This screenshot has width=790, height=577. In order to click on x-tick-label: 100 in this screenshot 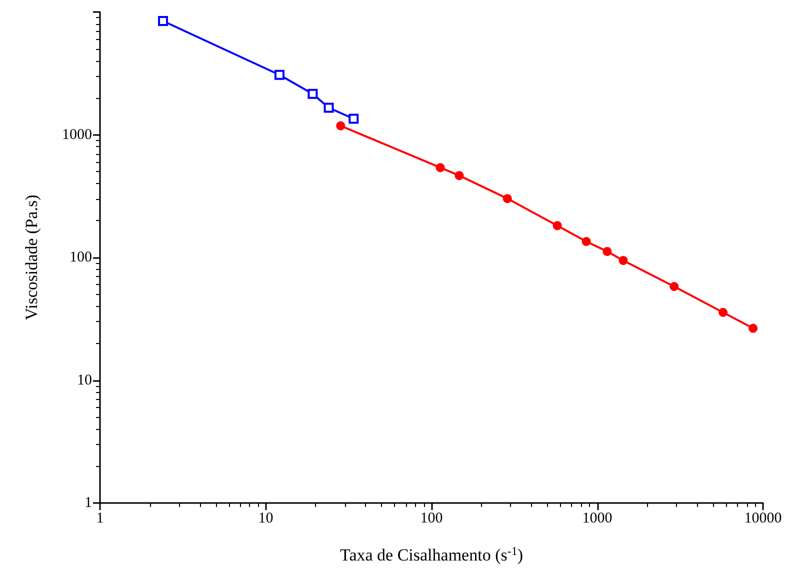, I will do `click(431, 518)`.